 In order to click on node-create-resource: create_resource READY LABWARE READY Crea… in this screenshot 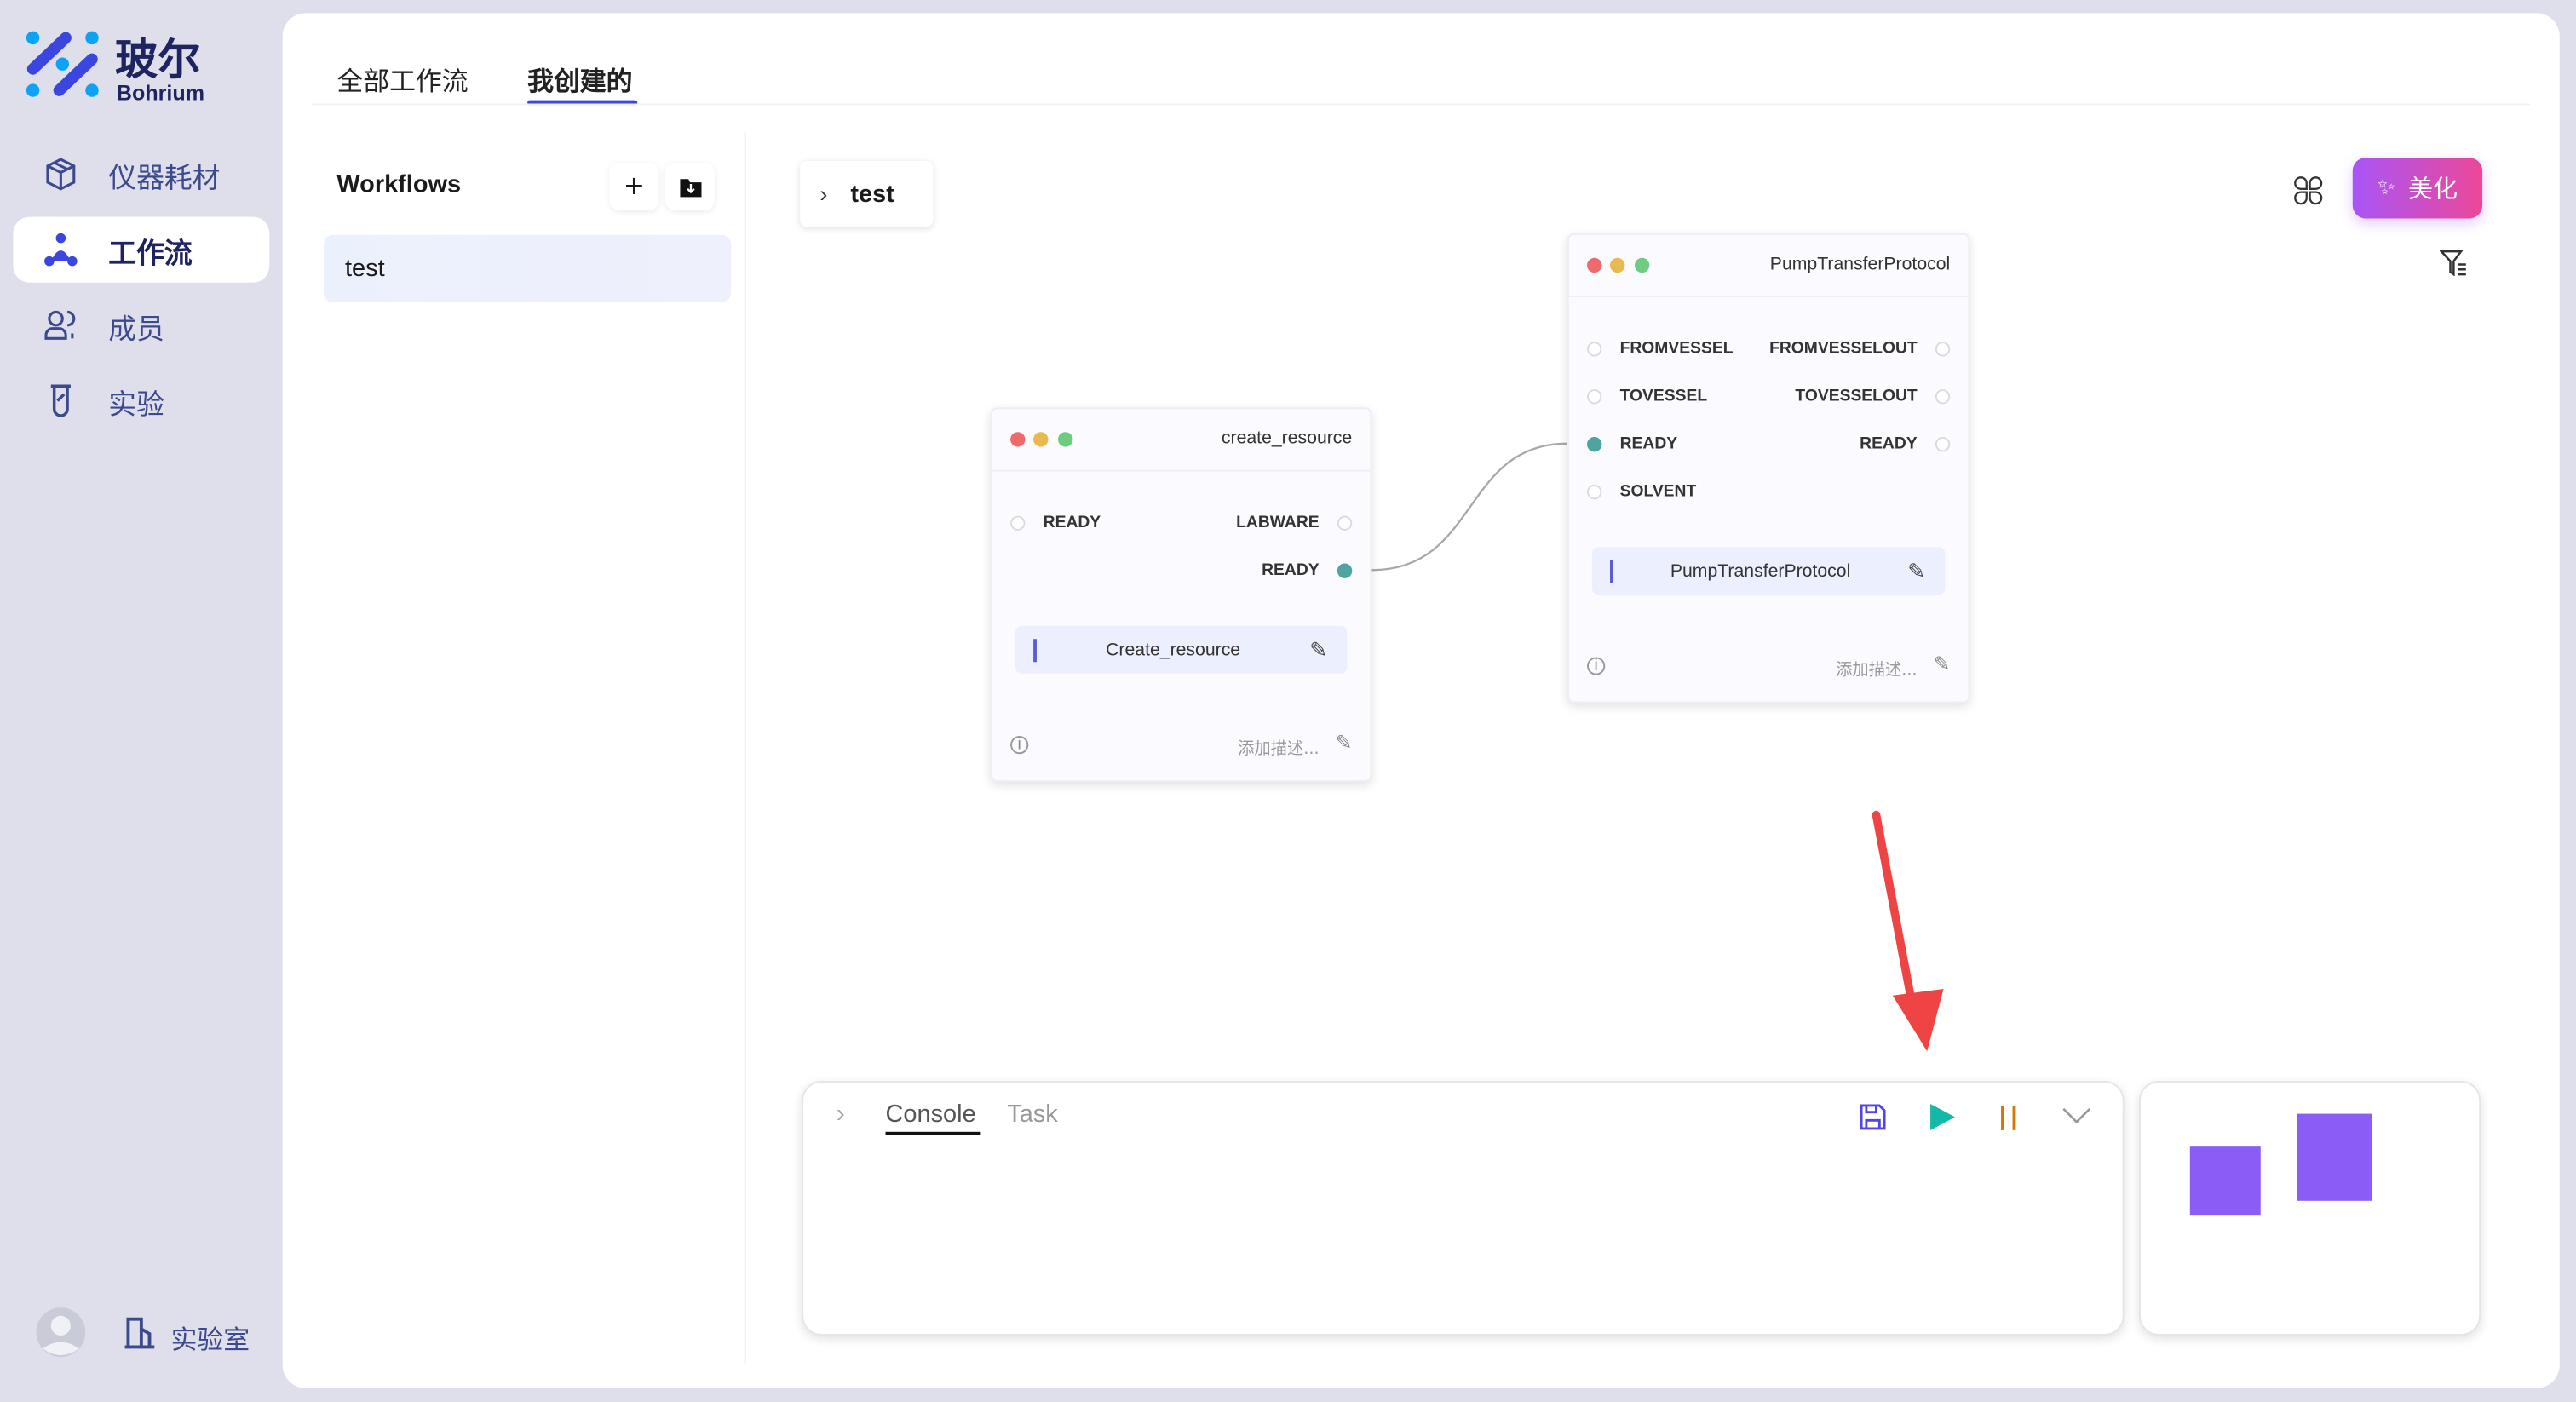, I will do `click(1181, 595)`.